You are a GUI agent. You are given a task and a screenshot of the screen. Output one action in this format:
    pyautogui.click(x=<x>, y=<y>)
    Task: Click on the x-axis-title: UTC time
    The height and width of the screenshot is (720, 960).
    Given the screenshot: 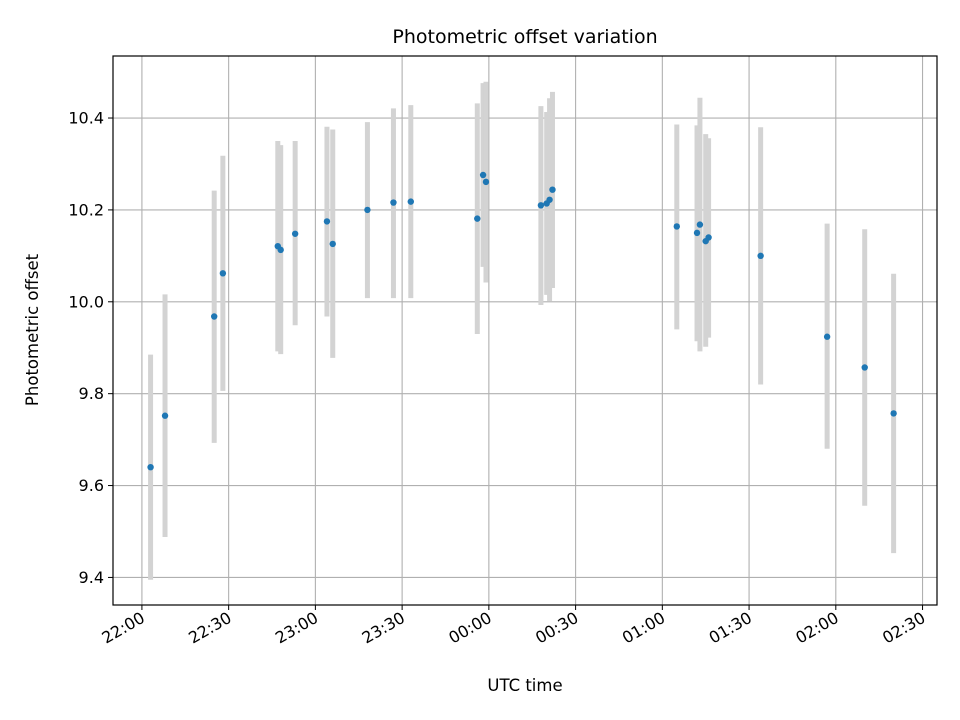 What is the action you would take?
    pyautogui.click(x=524, y=685)
    